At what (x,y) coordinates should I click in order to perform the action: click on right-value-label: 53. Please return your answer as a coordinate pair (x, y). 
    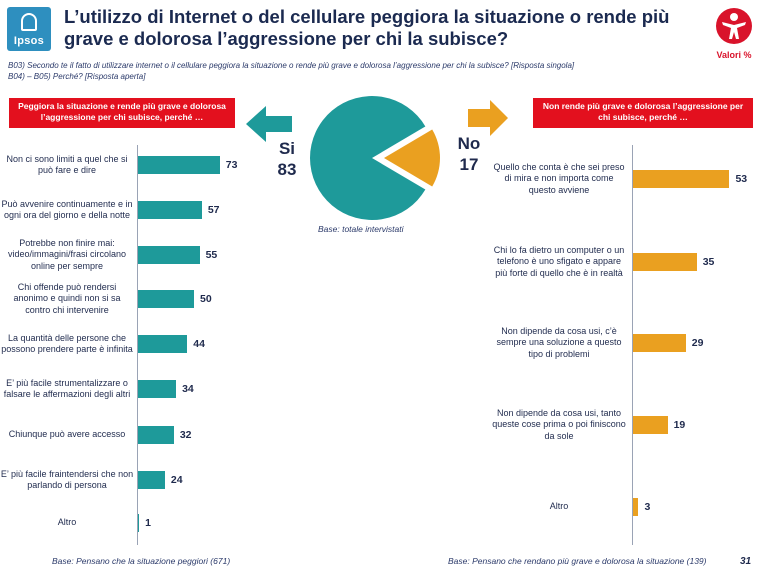
    Looking at the image, I should click on (741, 179).